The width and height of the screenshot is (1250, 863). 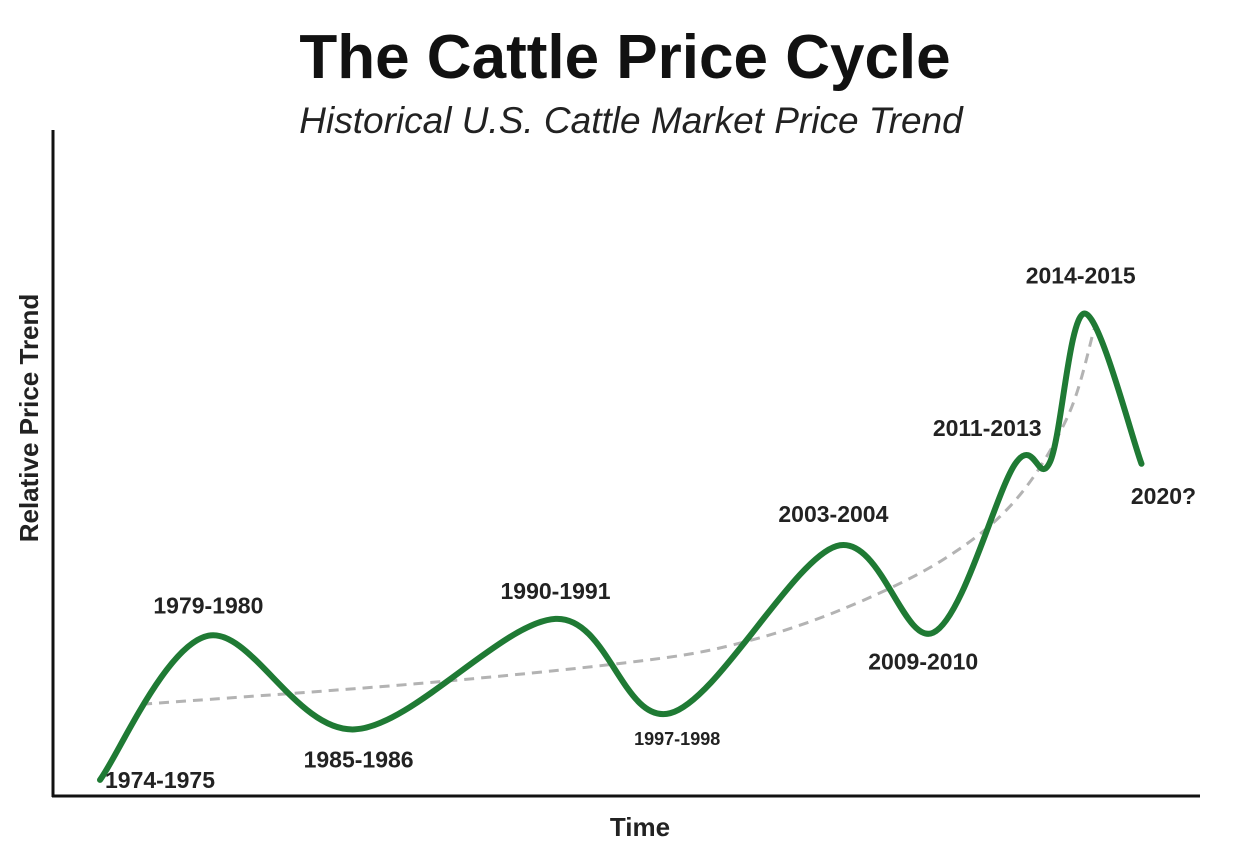 What do you see at coordinates (208, 606) in the screenshot?
I see `cycle-label: 1979-1980` at bounding box center [208, 606].